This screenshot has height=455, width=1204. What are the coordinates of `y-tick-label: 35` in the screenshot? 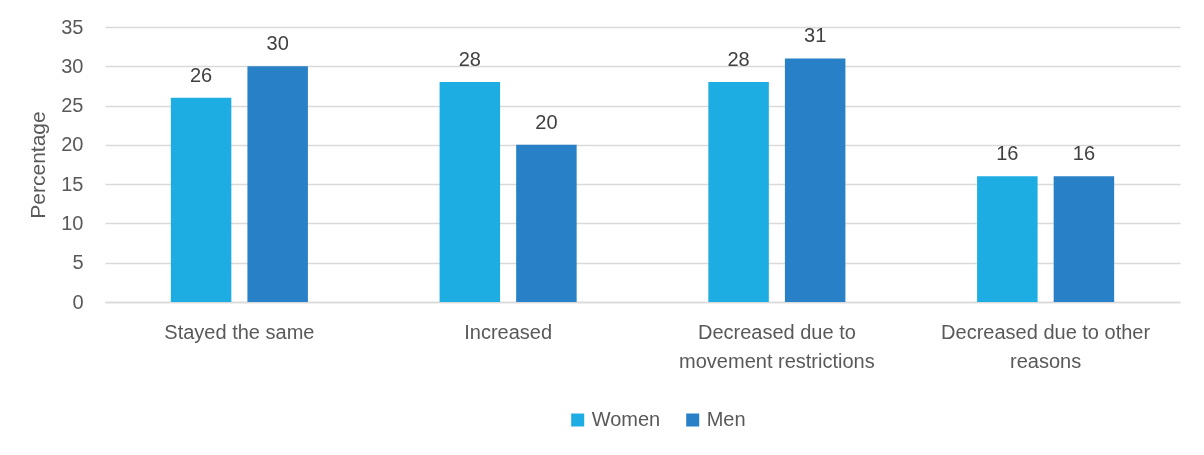 It's located at (72, 26).